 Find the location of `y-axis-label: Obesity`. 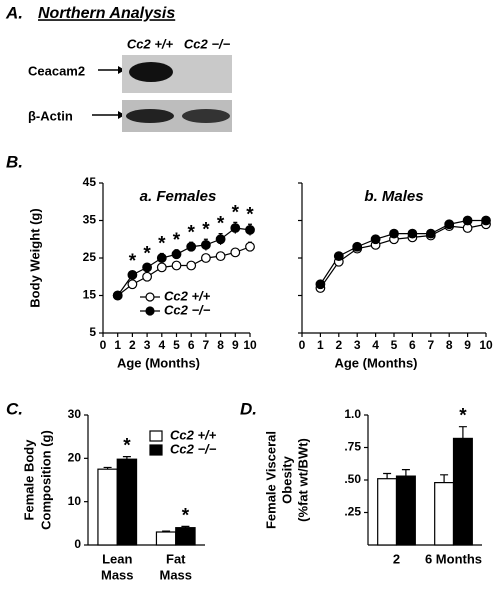

y-axis-label: Obesity is located at coordinates (286, 479).